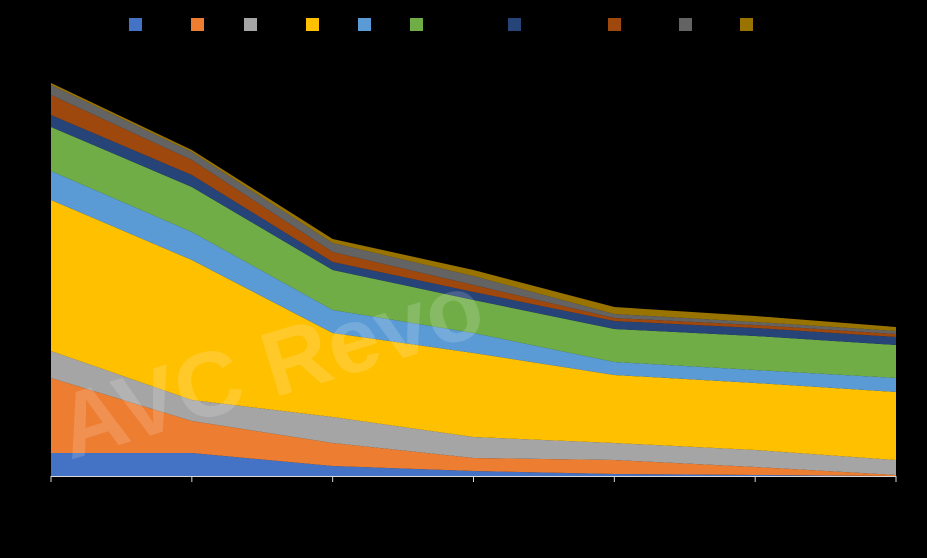 The height and width of the screenshot is (558, 927). What do you see at coordinates (473, 479) in the screenshot?
I see `x-axis` at bounding box center [473, 479].